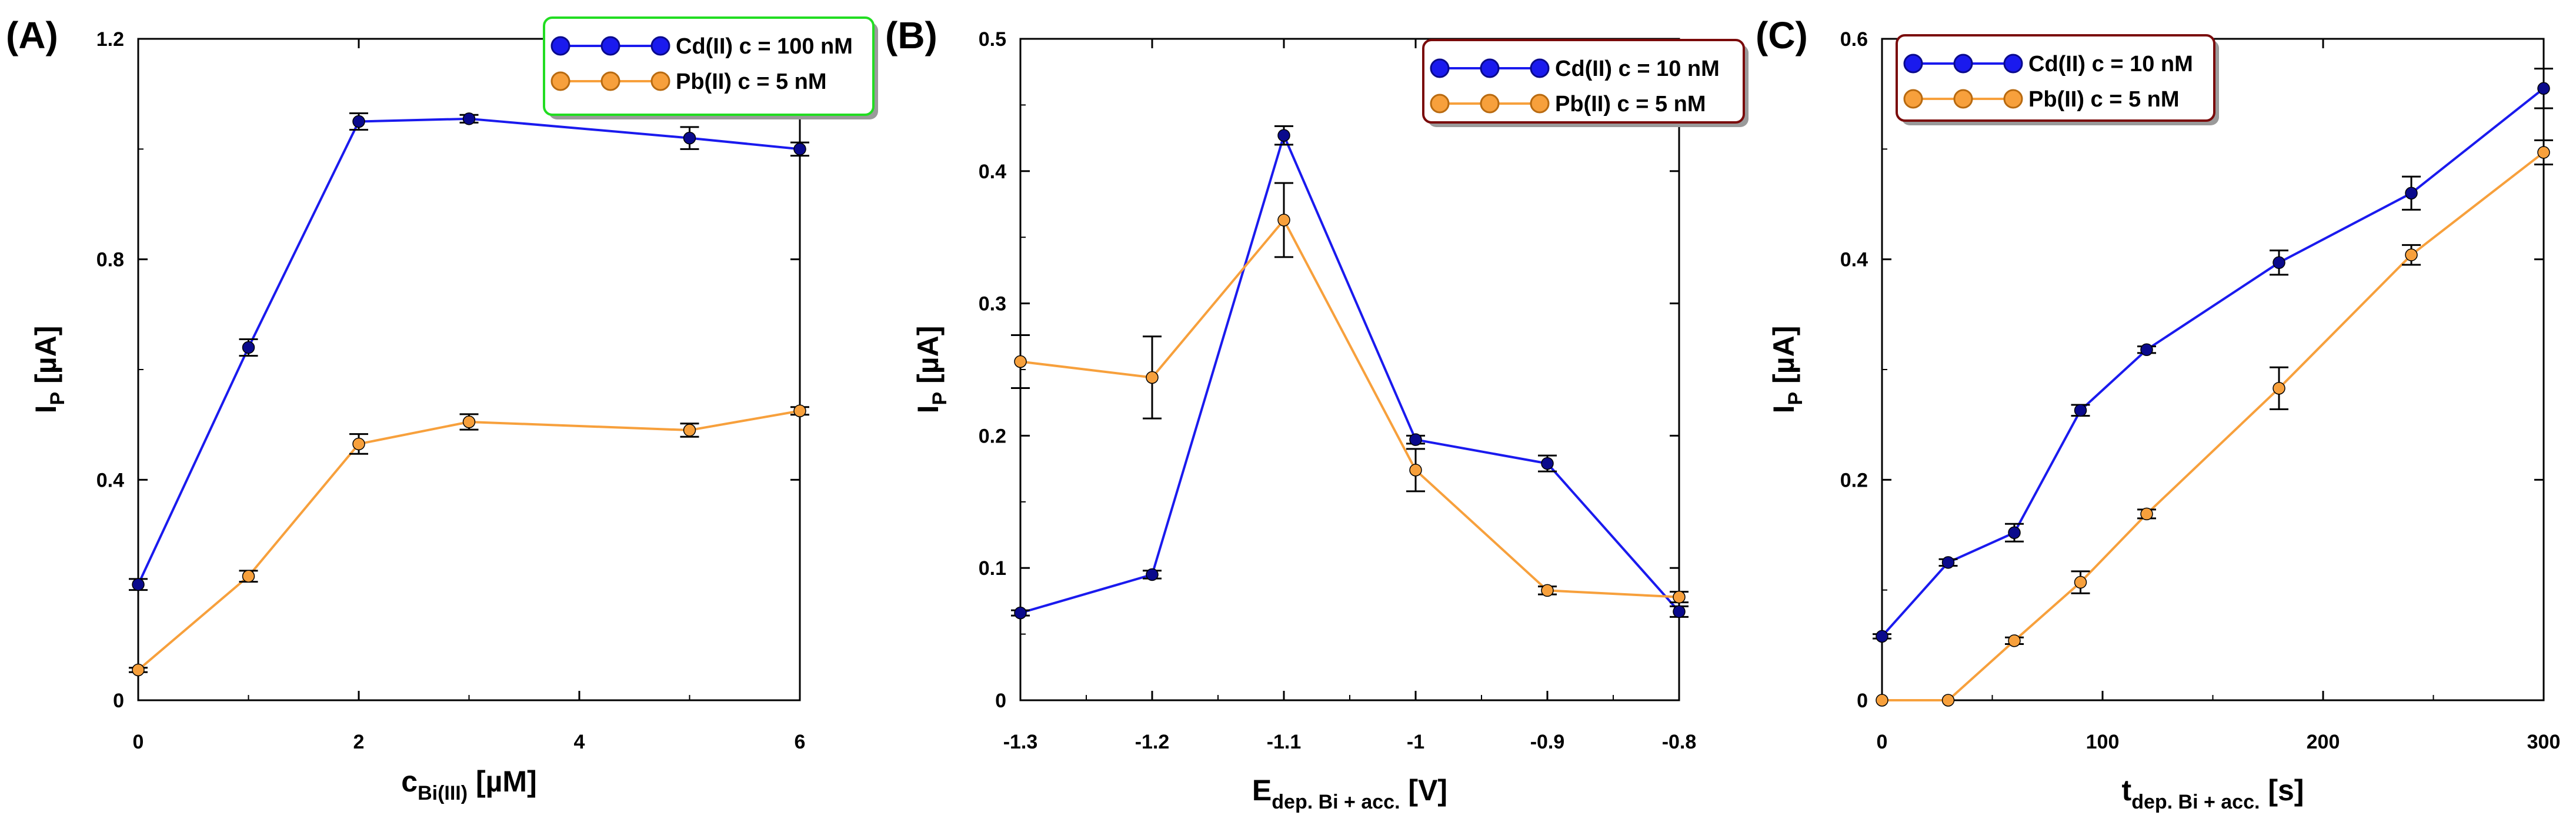  What do you see at coordinates (1415, 742) in the screenshot?
I see `x-tick-label: -1` at bounding box center [1415, 742].